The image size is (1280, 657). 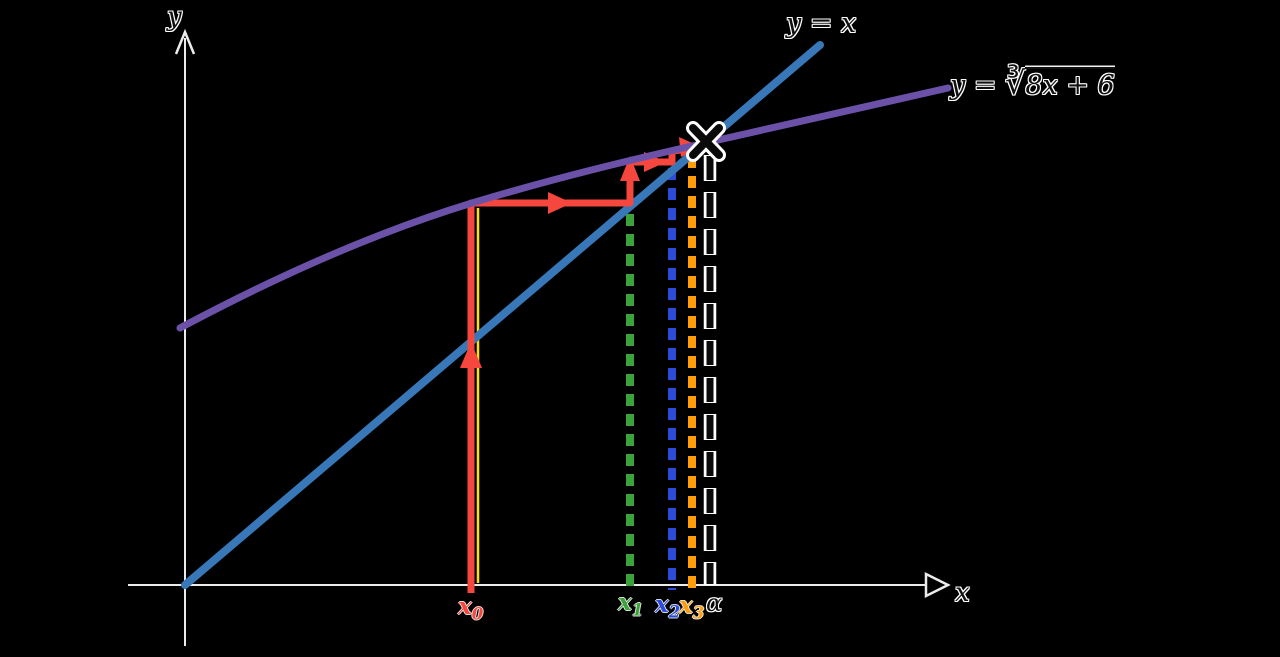 I want to click on tick-label-x1: x1, so click(x=630, y=604).